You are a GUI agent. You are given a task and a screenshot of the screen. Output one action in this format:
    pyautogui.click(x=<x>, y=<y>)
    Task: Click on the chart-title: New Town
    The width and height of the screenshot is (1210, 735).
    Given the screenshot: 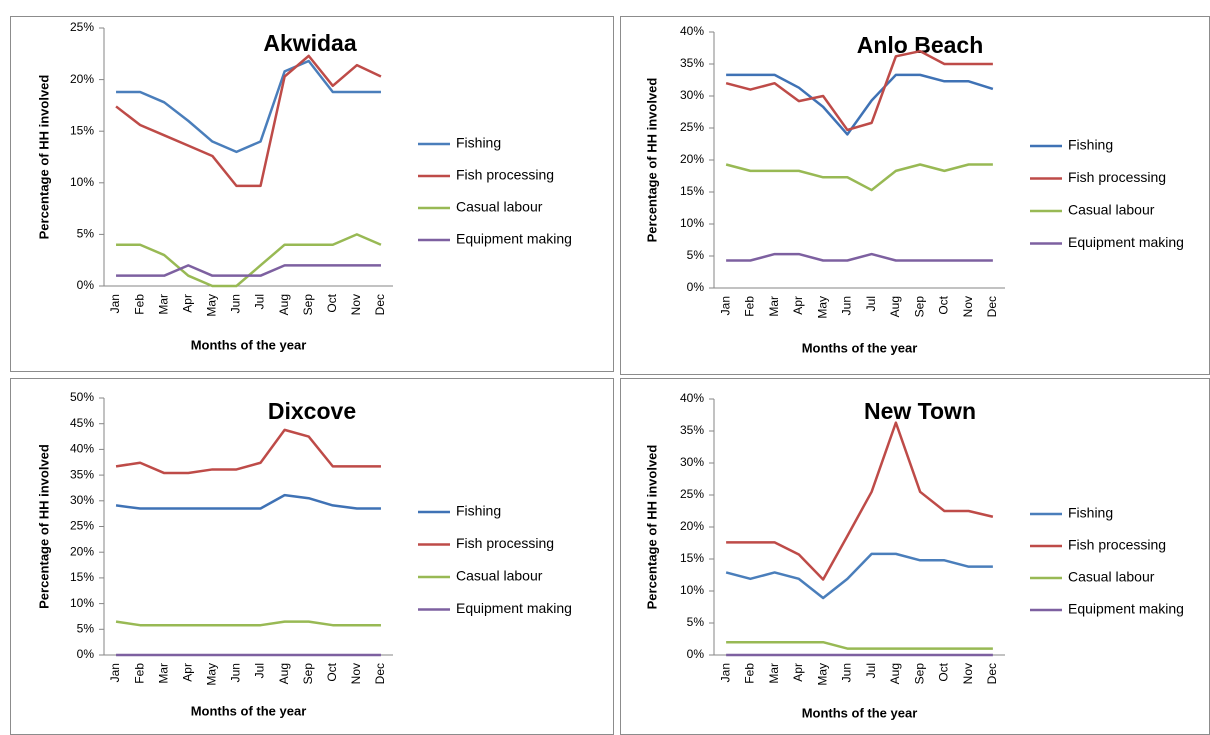 What is the action you would take?
    pyautogui.click(x=920, y=411)
    